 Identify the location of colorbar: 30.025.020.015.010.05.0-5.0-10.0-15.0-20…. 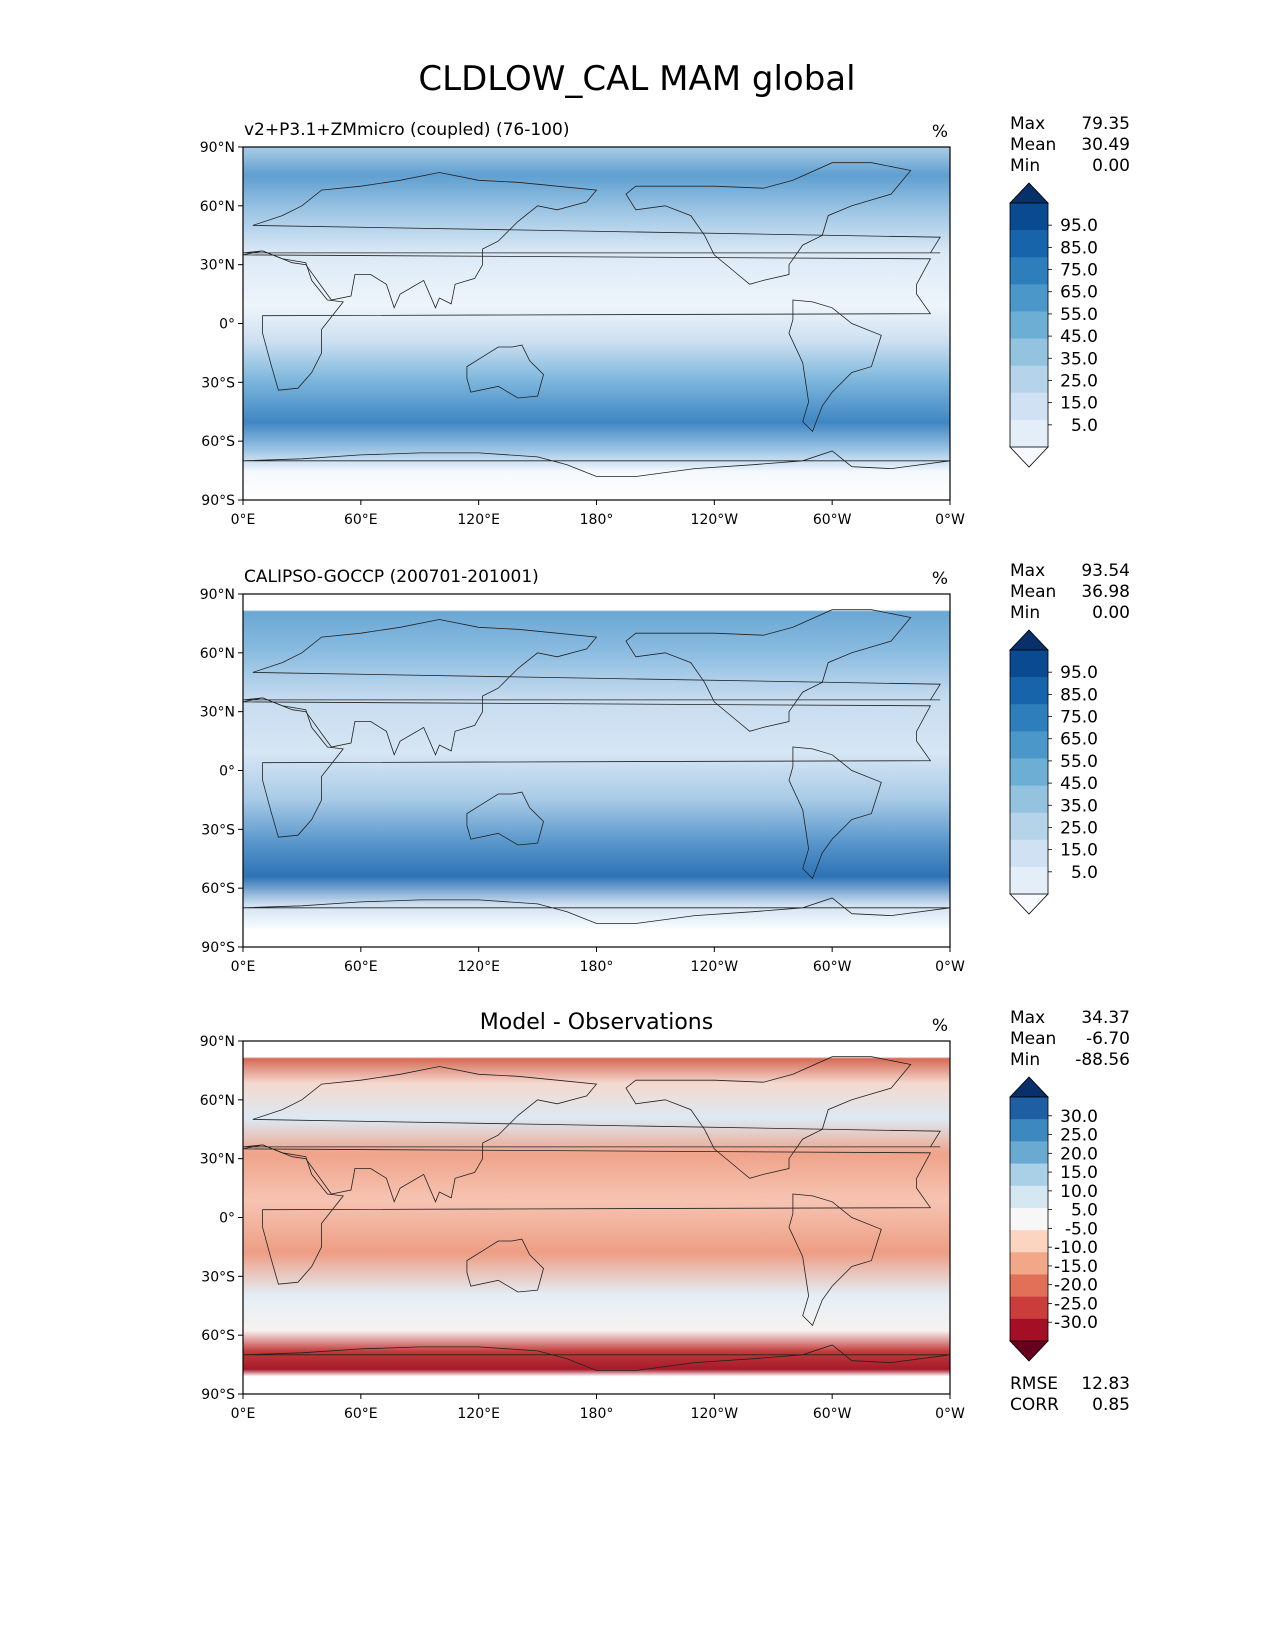
(1053, 1219).